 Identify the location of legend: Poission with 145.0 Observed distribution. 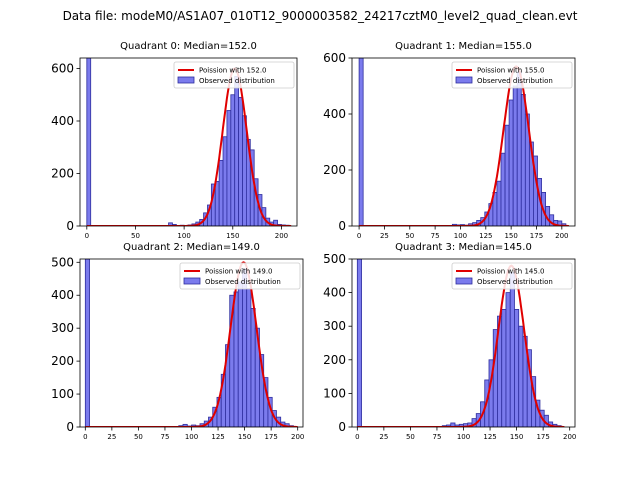
(512, 276).